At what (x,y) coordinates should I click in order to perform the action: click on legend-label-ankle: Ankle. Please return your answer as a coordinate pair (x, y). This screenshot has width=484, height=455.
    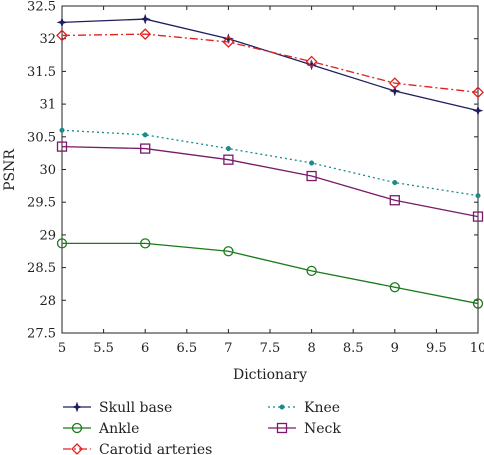
    Looking at the image, I should click on (118, 429).